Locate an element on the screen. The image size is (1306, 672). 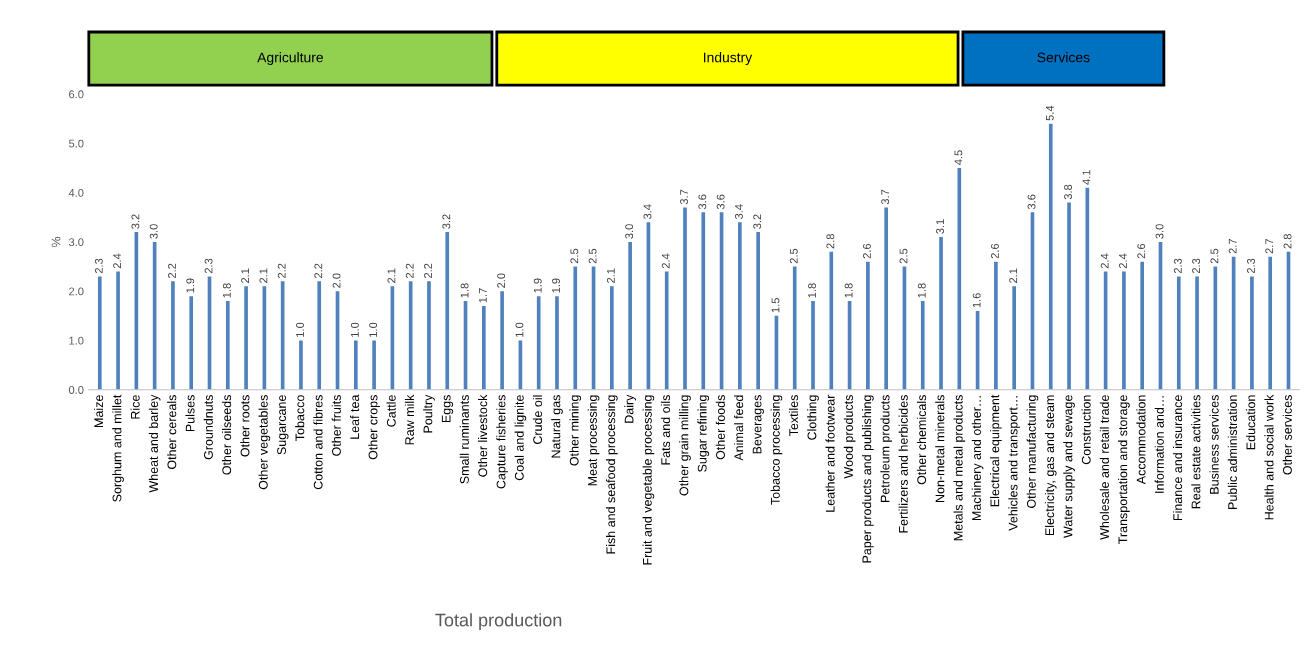
x-tick-label: Clothing is located at coordinates (813, 417).